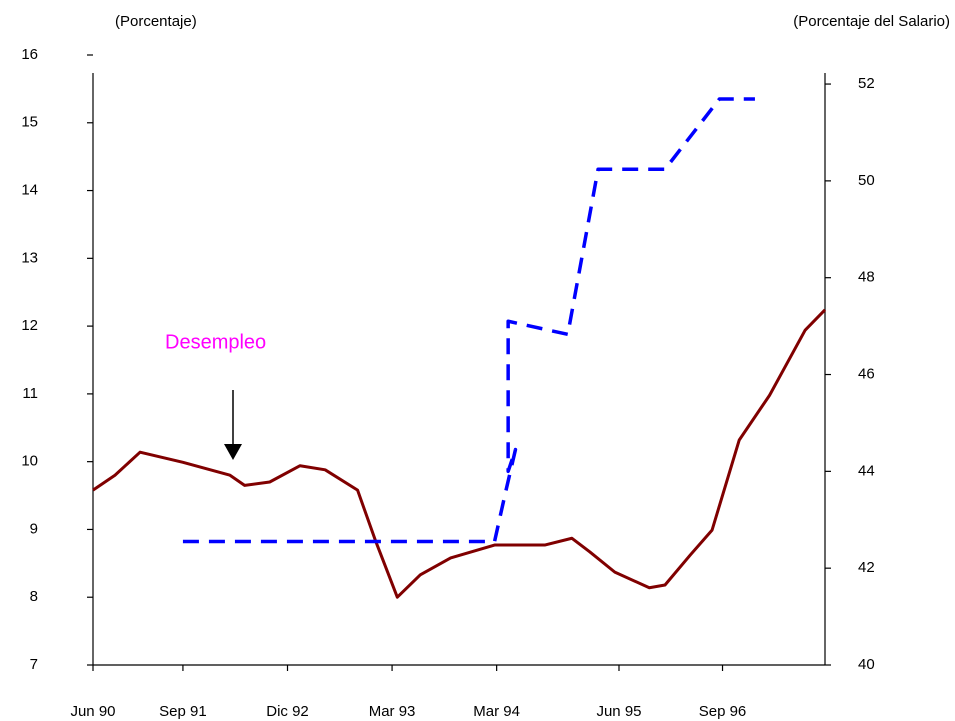 This screenshot has width=955, height=721. Describe the element at coordinates (866, 83) in the screenshot. I see `y2-tick-label: 52` at that location.